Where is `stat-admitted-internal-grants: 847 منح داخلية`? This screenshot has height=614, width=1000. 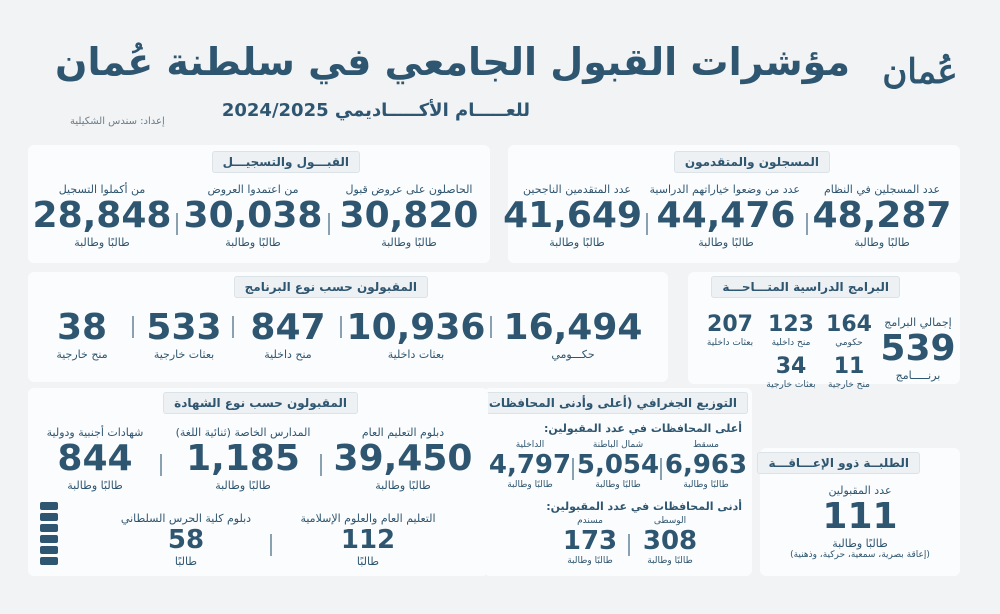
stat-admitted-internal-grants: 847 منح داخلية is located at coordinates (288, 334).